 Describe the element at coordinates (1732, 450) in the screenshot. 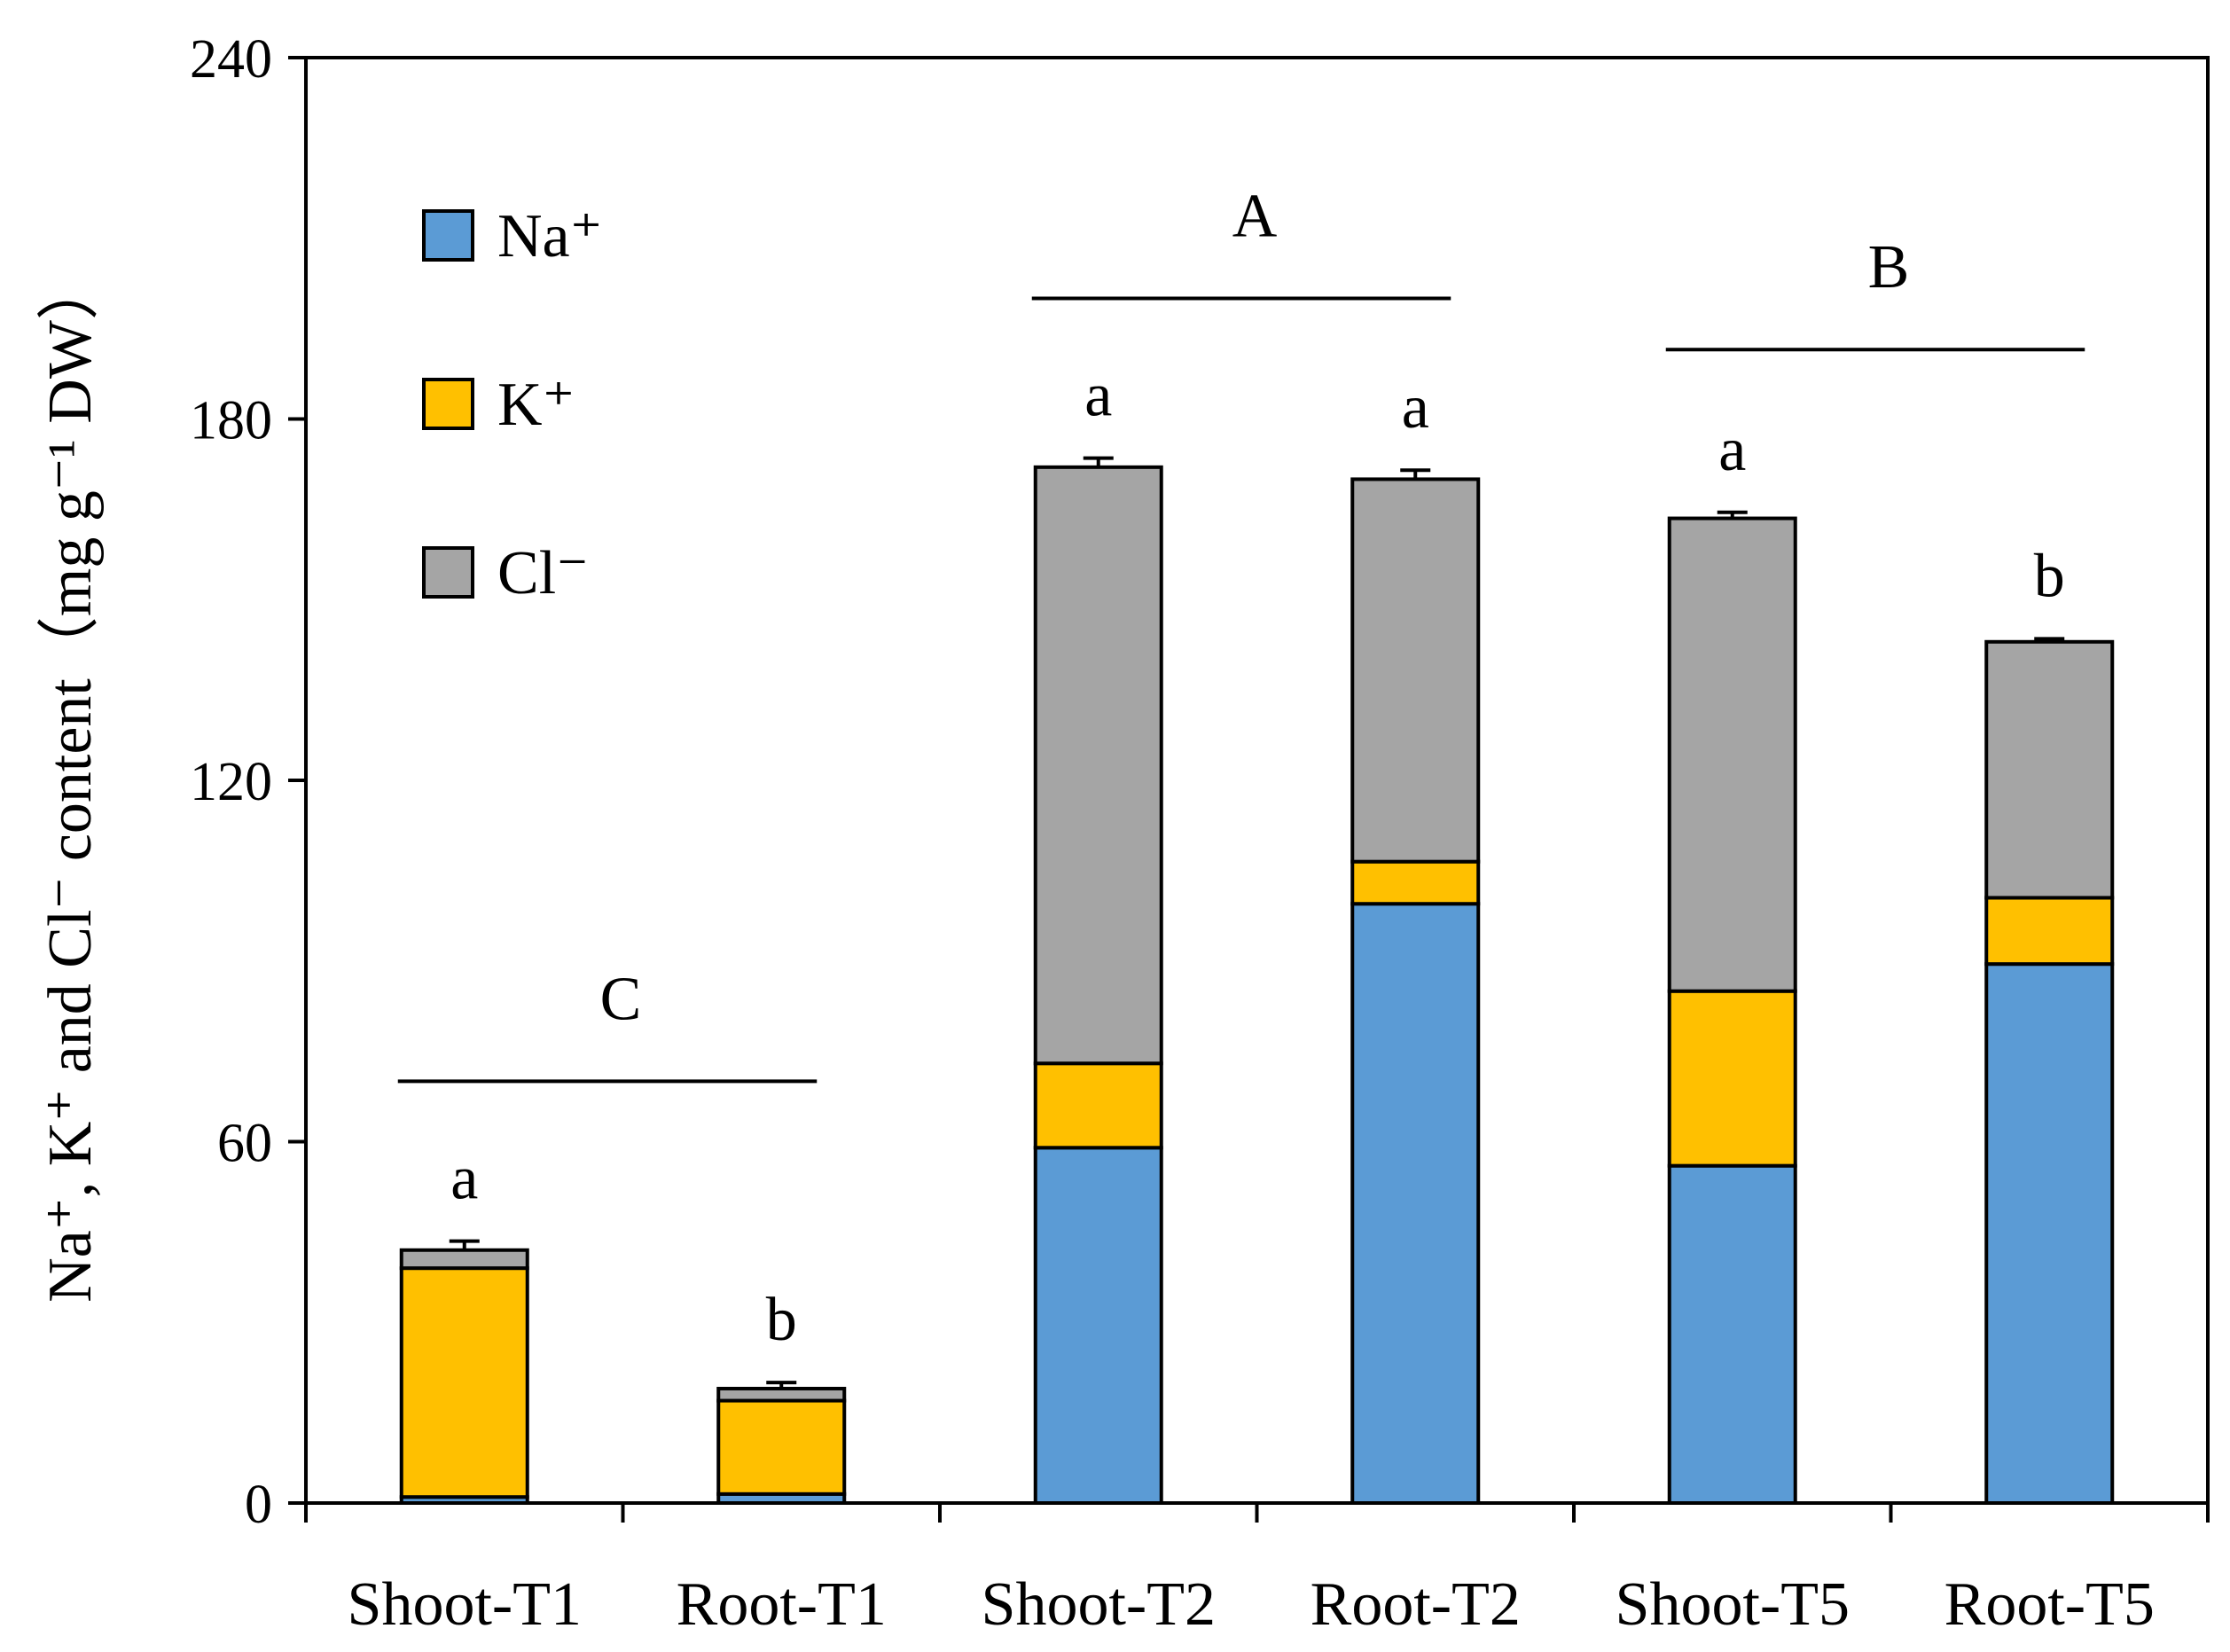

I see `significance-letter-4: a` at that location.